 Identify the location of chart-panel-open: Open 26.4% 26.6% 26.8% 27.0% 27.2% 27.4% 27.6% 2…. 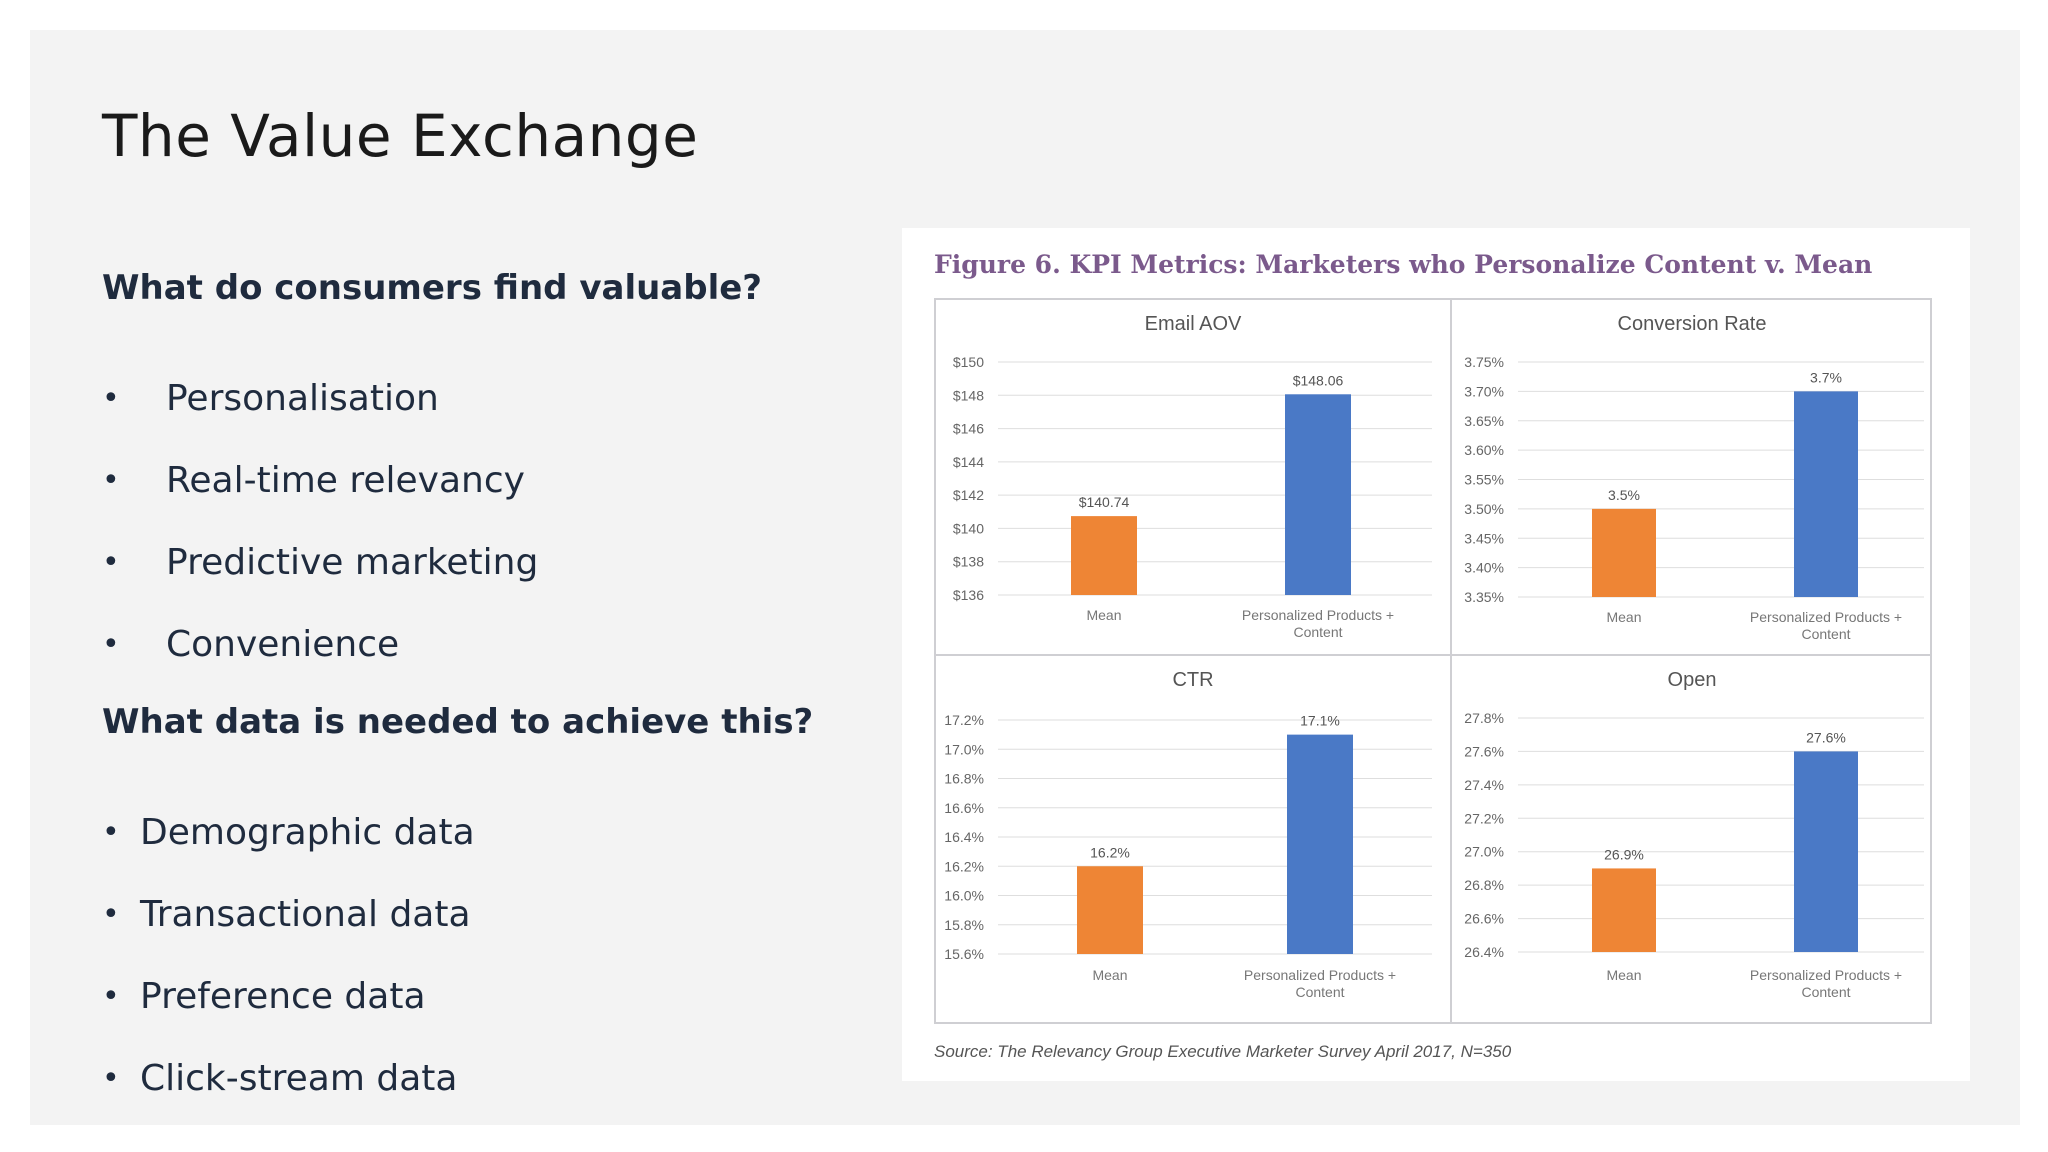
(1691, 839).